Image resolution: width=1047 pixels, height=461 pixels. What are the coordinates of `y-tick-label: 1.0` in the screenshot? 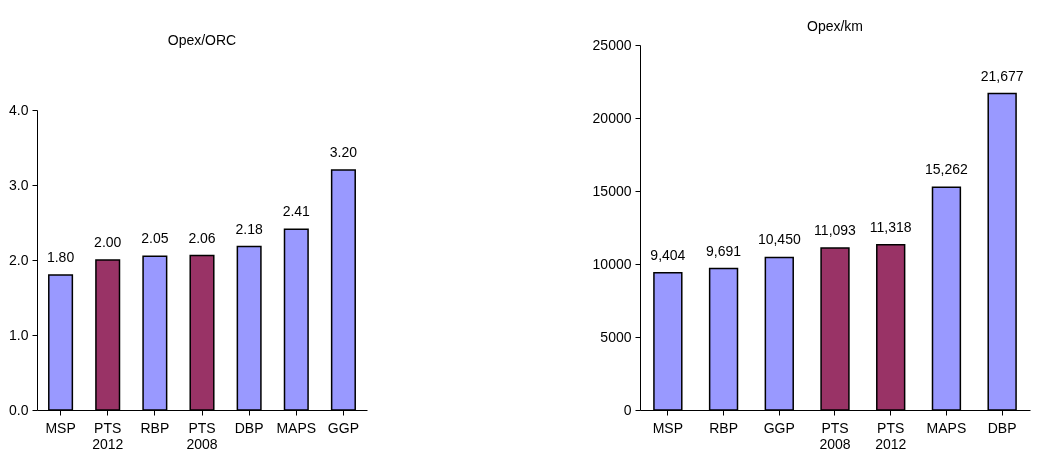 It's located at (19, 334).